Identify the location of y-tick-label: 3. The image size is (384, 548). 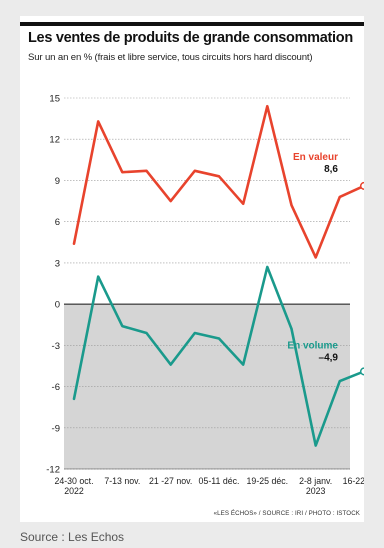
(57, 263).